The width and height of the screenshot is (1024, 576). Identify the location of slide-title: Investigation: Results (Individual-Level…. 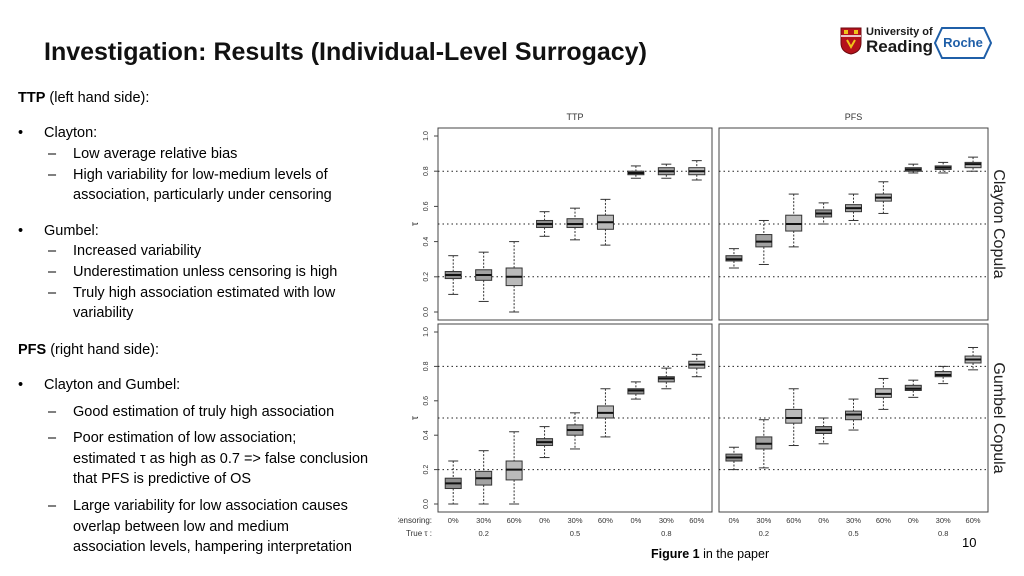
(345, 52).